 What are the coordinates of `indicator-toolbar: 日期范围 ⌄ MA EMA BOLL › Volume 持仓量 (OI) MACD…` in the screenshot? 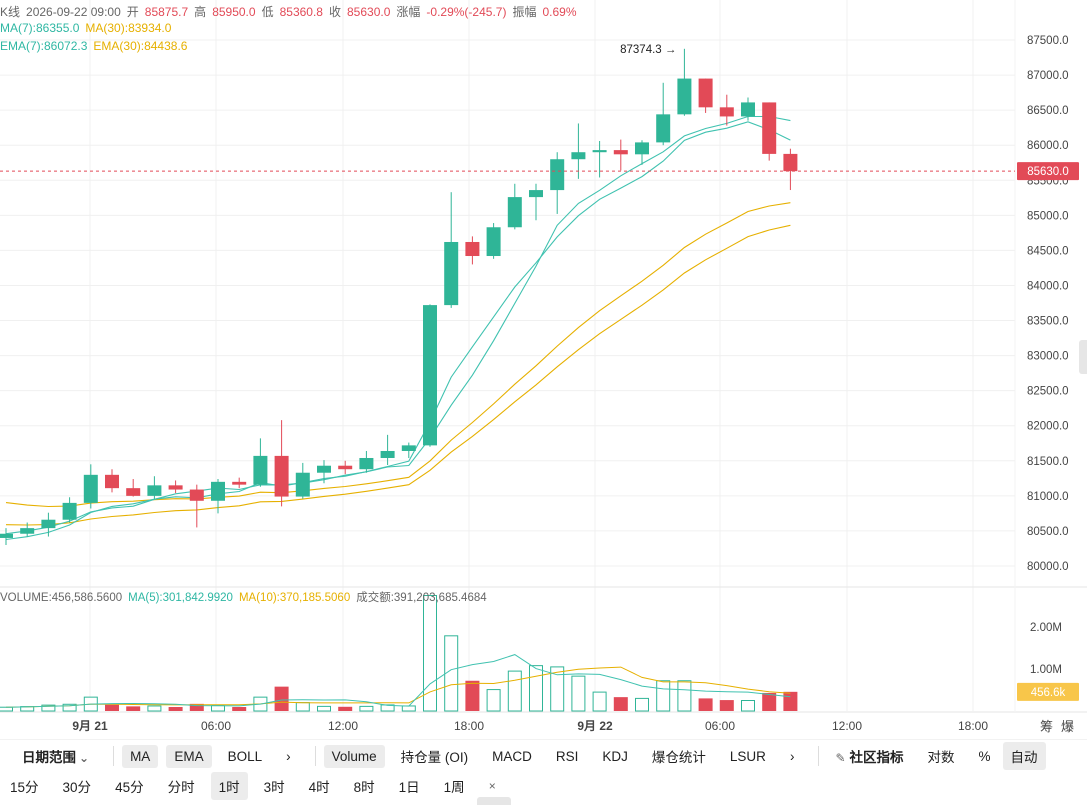 It's located at (543, 756).